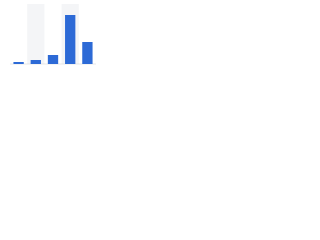  I want to click on chart, so click(50, 35).